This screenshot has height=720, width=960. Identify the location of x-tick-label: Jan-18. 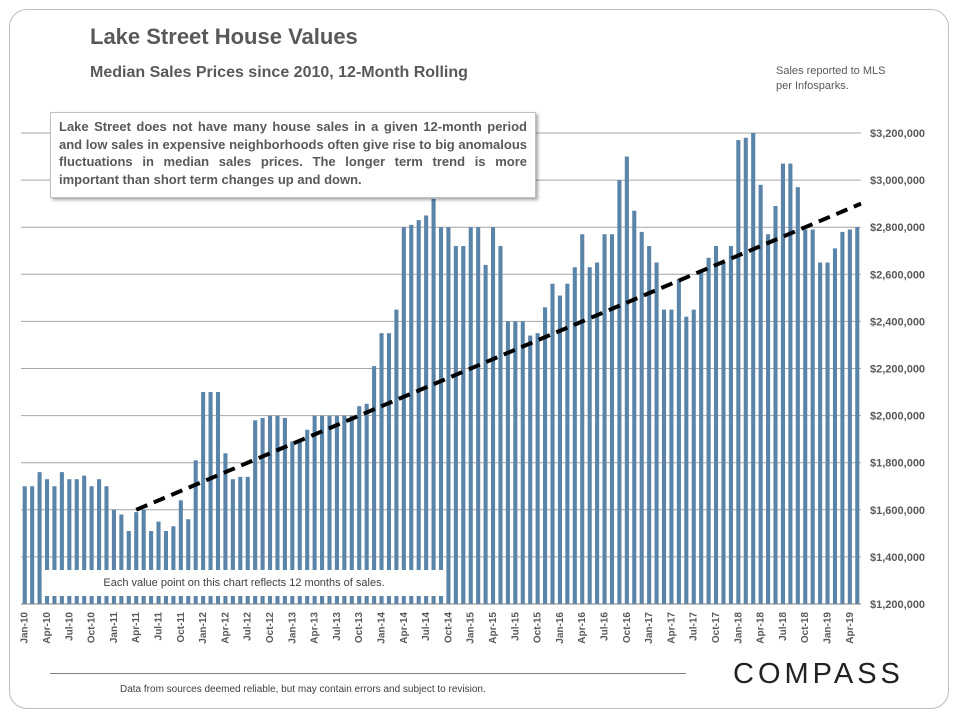
(738, 628).